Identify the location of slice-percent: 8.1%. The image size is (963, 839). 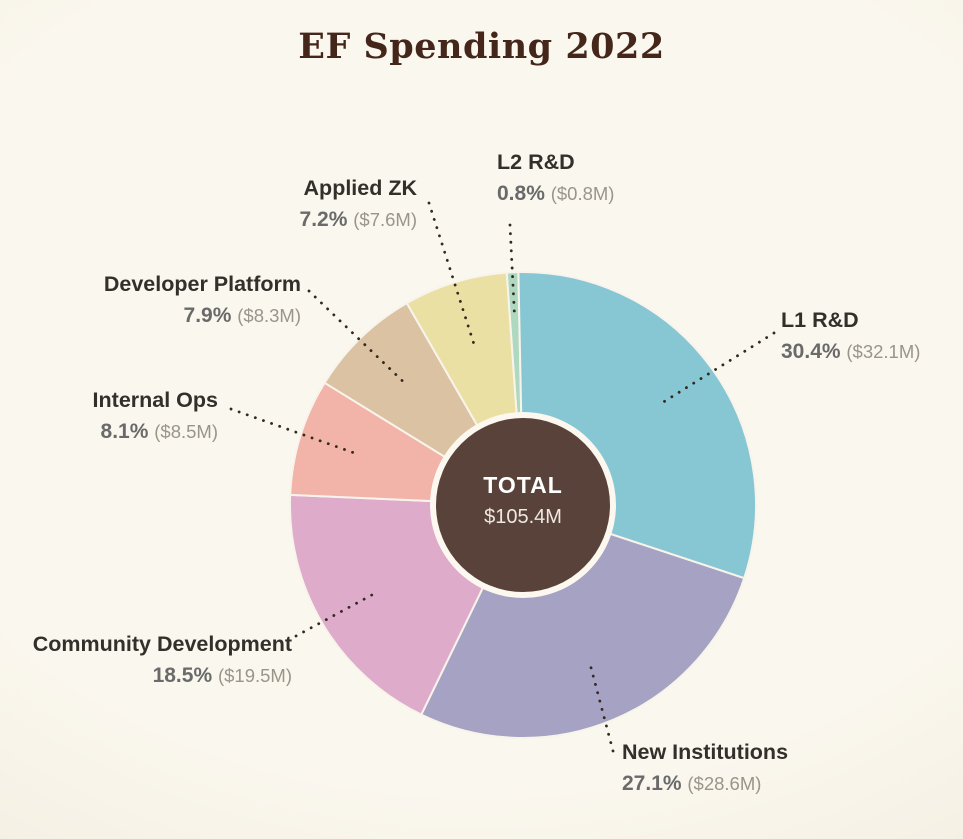
(124, 431).